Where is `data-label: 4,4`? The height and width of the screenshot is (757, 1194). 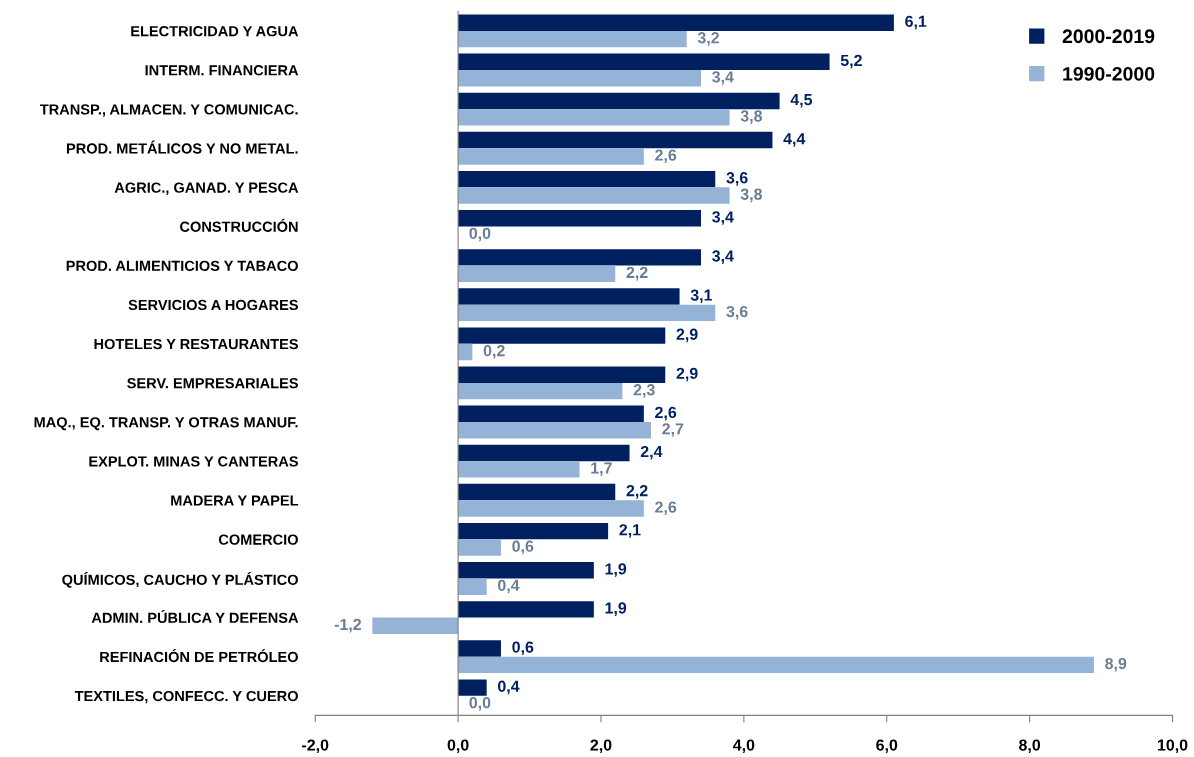 data-label: 4,4 is located at coordinates (794, 140).